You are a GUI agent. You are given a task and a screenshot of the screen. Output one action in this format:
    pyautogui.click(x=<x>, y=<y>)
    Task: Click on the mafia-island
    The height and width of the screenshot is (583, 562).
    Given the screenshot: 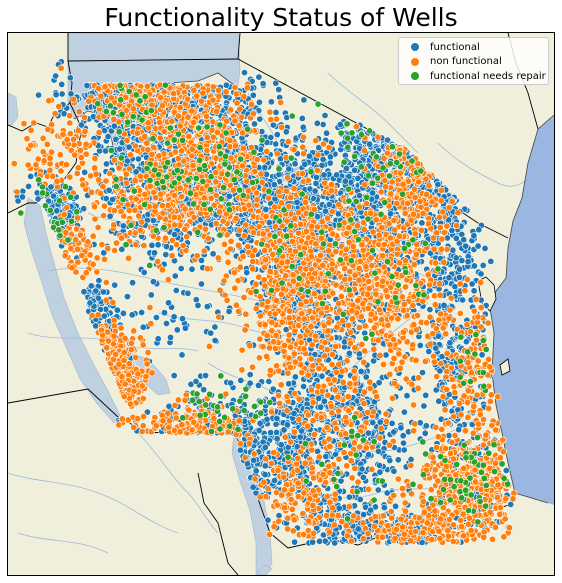 What is the action you would take?
    pyautogui.click(x=505, y=367)
    